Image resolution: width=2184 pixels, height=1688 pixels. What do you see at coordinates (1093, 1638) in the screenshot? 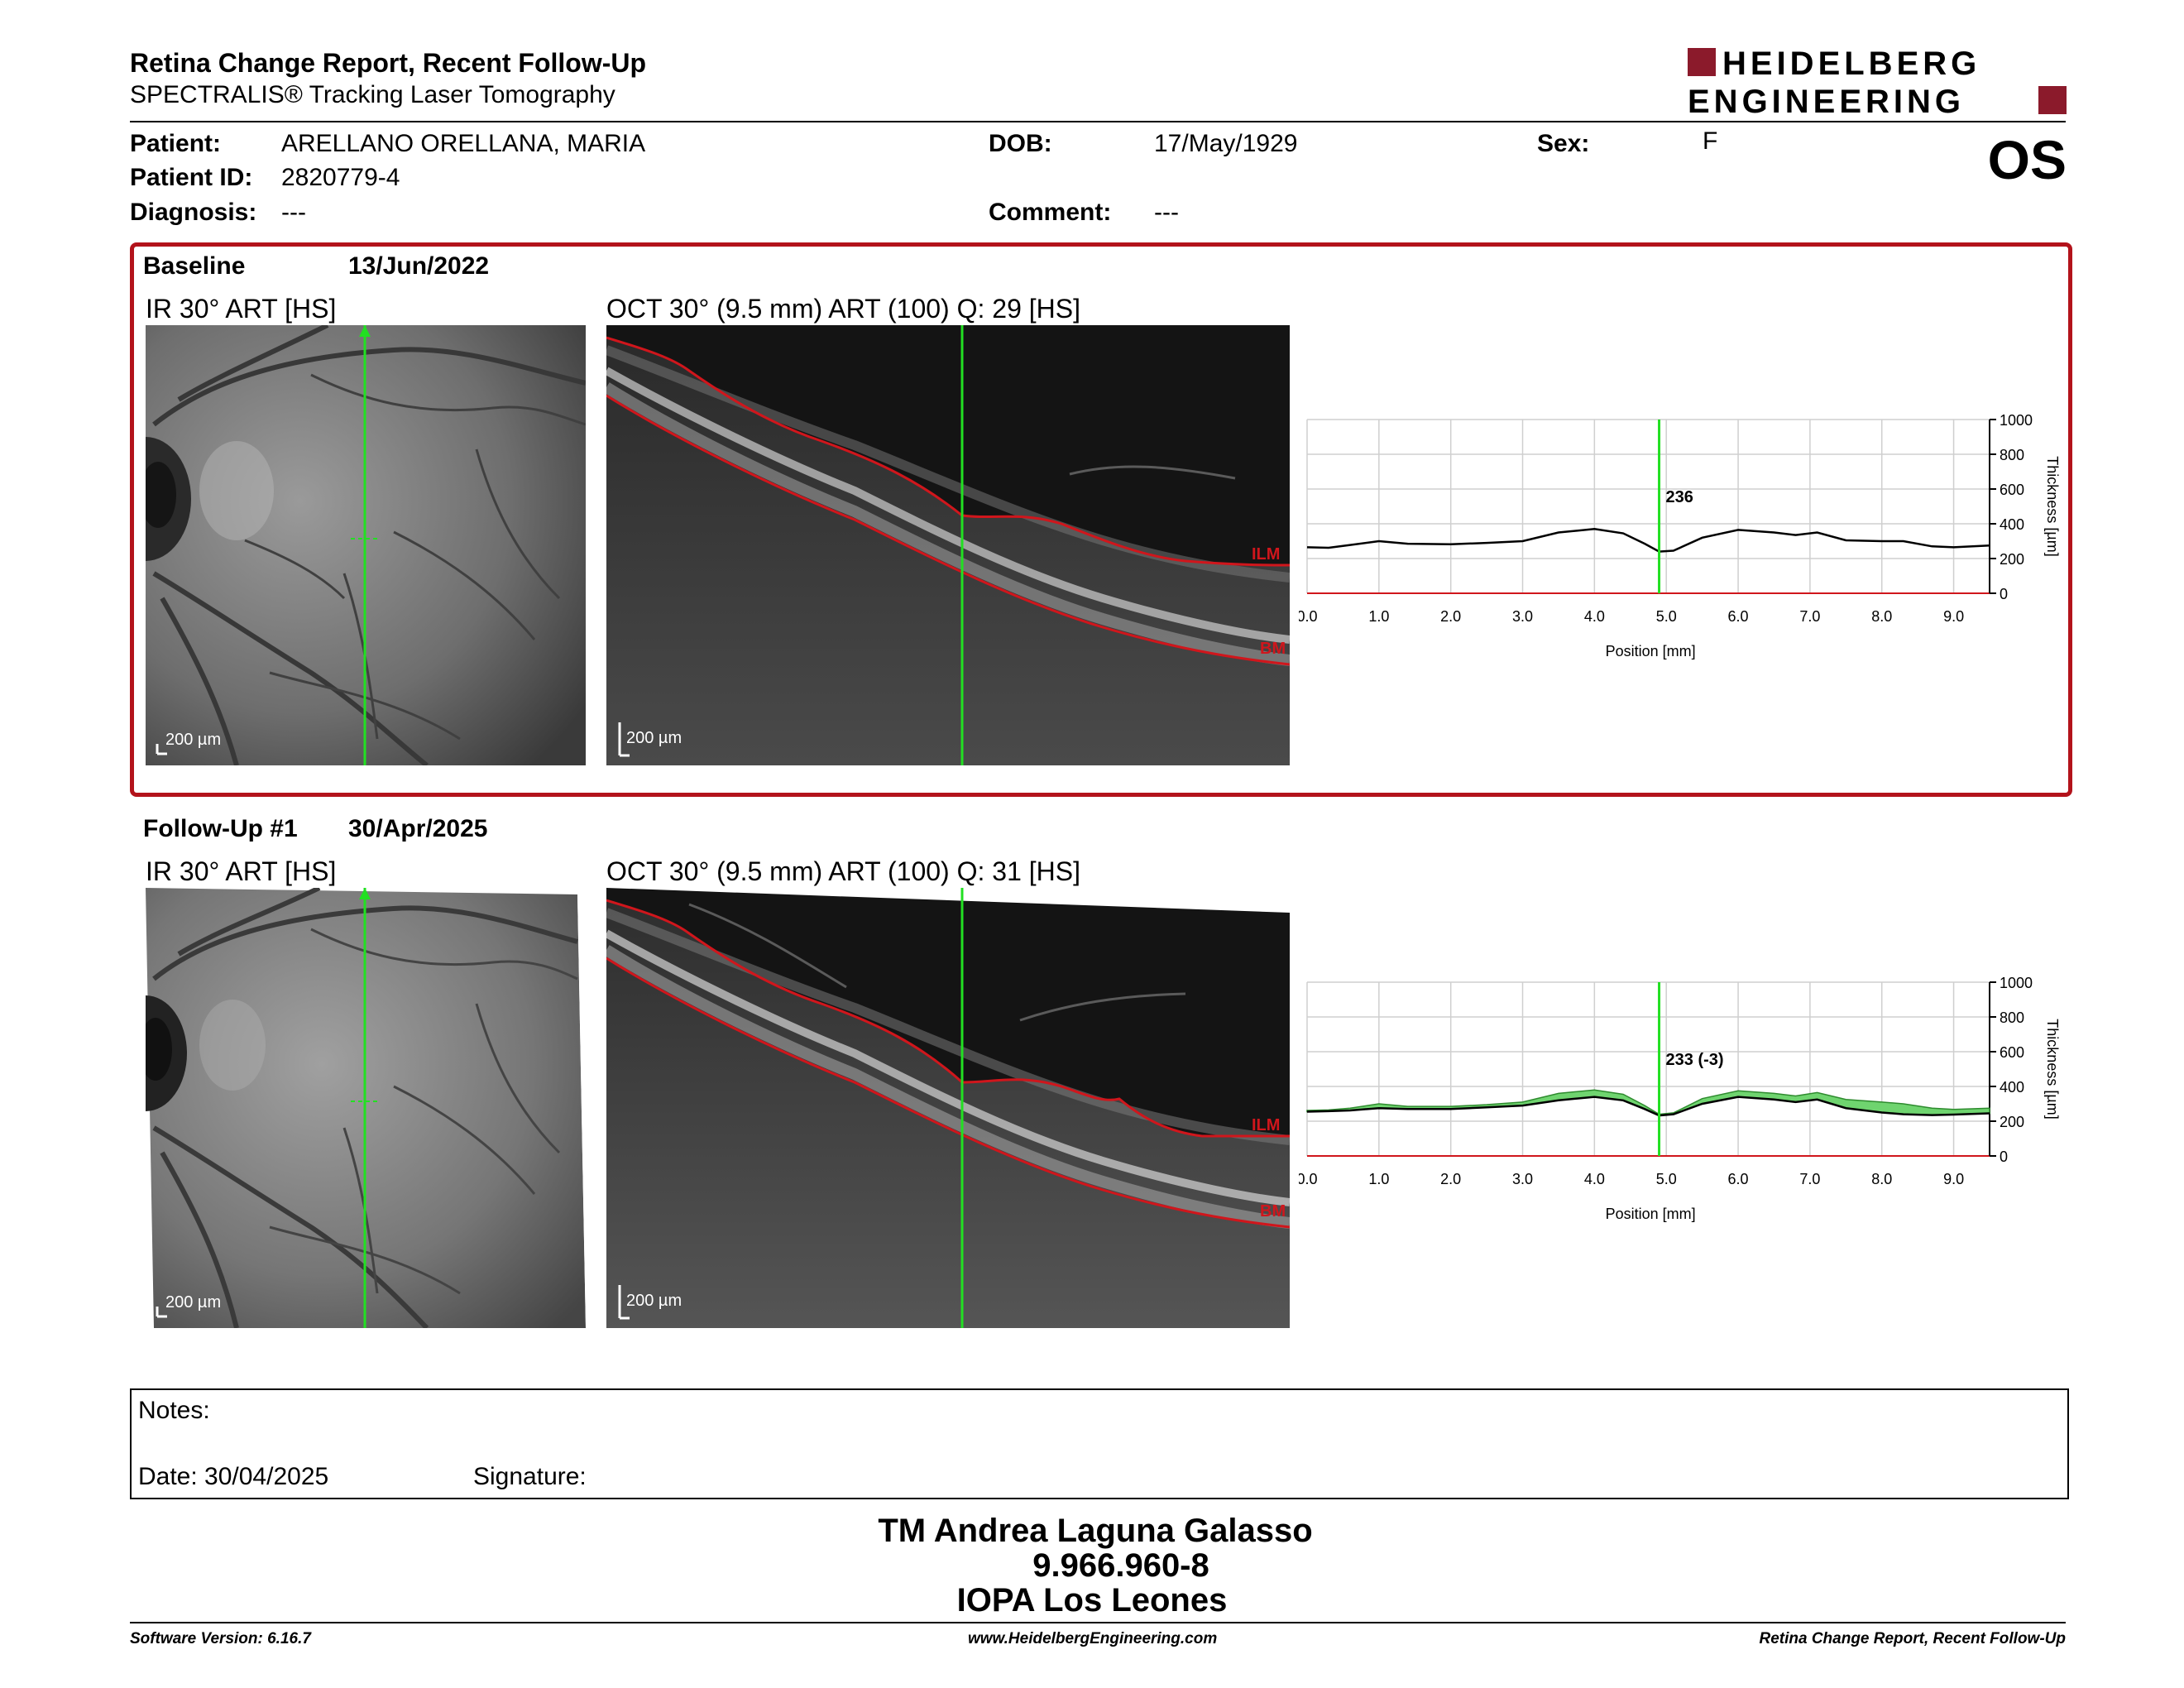
I see `footer-website-link: www.HeidelbergEngineering.com` at bounding box center [1093, 1638].